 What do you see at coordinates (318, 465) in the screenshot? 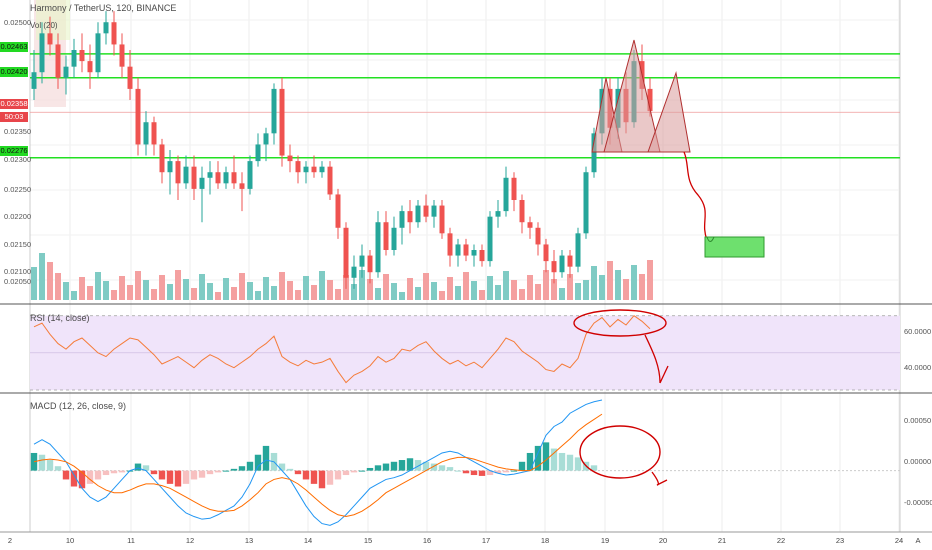
I see `signal-line` at bounding box center [318, 465].